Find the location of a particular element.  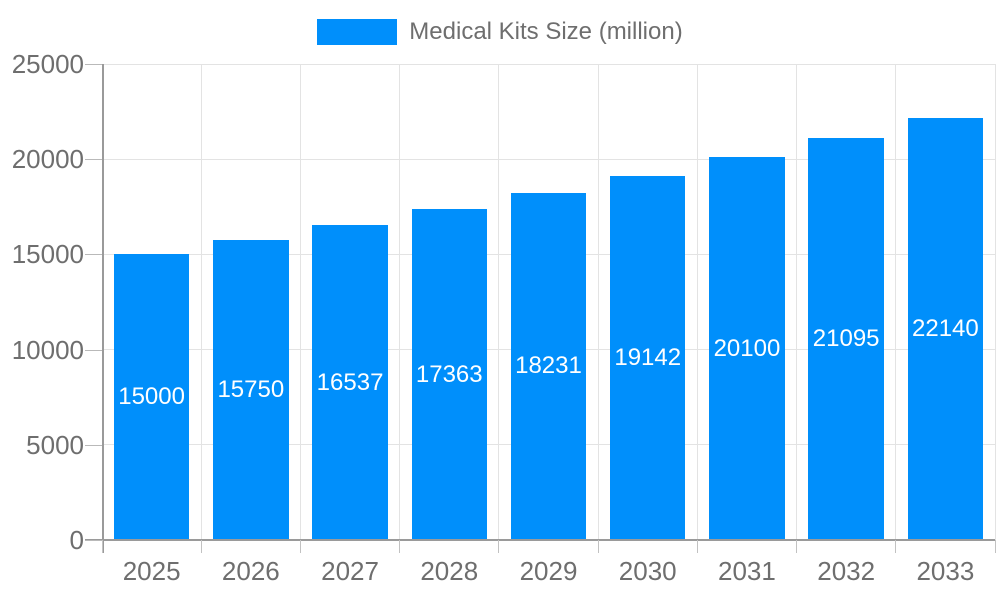

legend: Medical Kits Size (million) is located at coordinates (500, 32).